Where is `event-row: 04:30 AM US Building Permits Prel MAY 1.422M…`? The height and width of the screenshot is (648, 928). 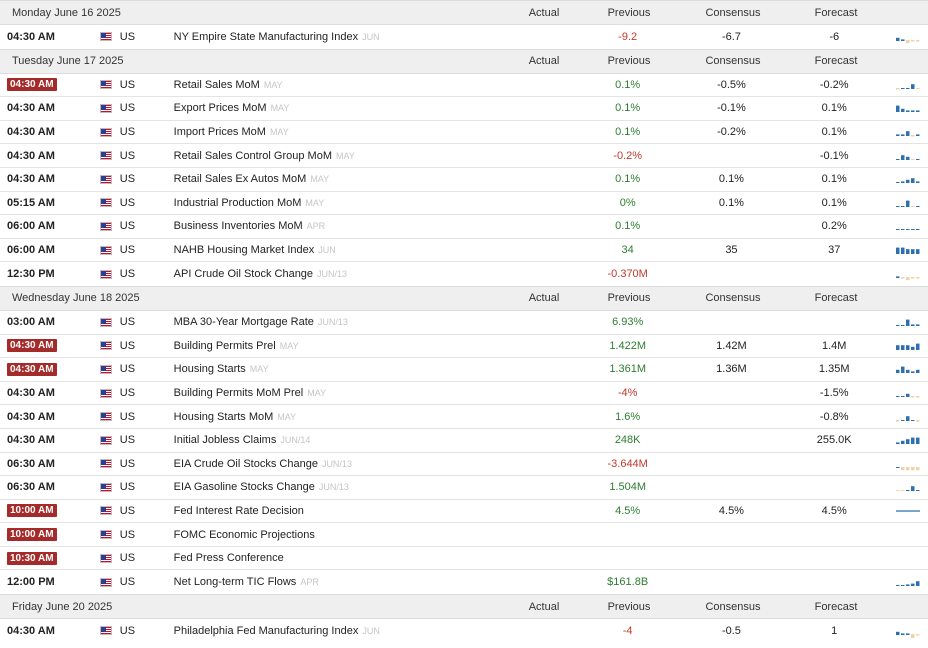
event-row: 04:30 AM US Building Permits Prel MAY 1.422M… is located at coordinates (464, 347).